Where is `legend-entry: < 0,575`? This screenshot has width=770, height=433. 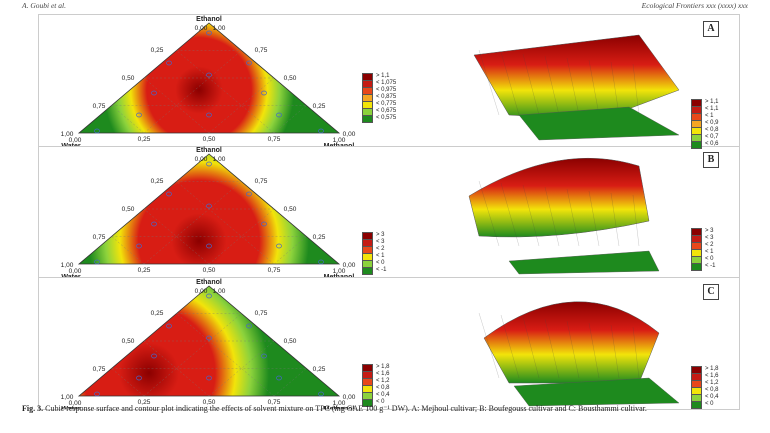
legend-entry: < 0,575 is located at coordinates (379, 118).